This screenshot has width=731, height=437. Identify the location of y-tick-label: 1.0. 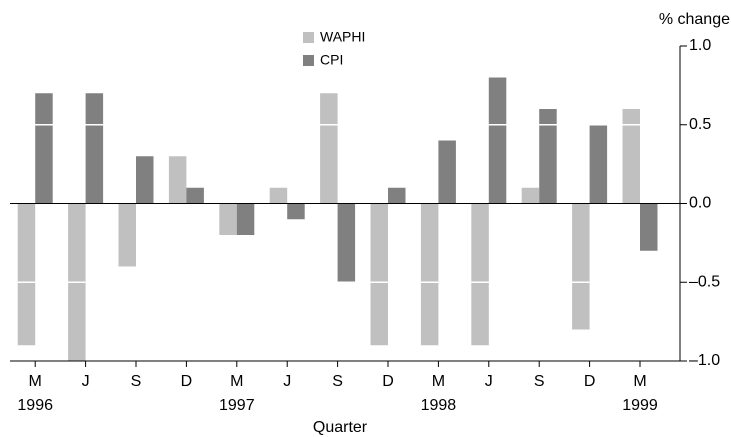
(700, 45).